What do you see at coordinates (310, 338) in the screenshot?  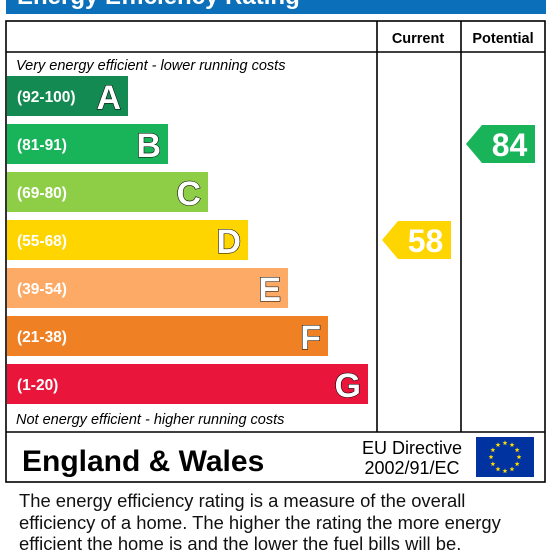 I see `band-f-letter: F` at bounding box center [310, 338].